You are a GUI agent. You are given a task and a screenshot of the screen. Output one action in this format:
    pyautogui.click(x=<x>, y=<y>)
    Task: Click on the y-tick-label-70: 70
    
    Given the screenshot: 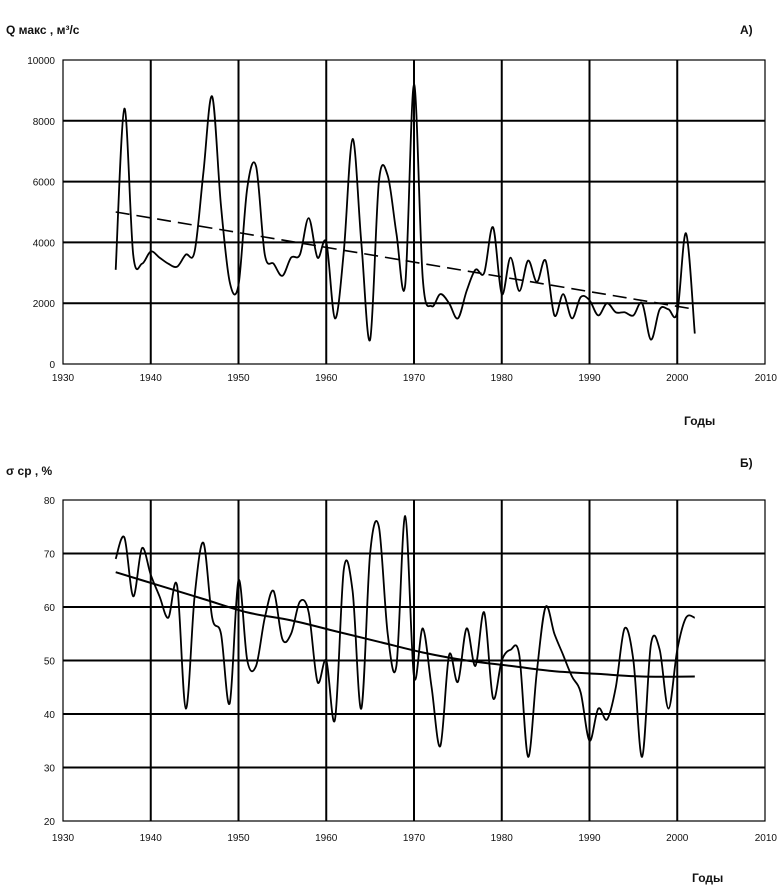 What is the action you would take?
    pyautogui.click(x=50, y=555)
    